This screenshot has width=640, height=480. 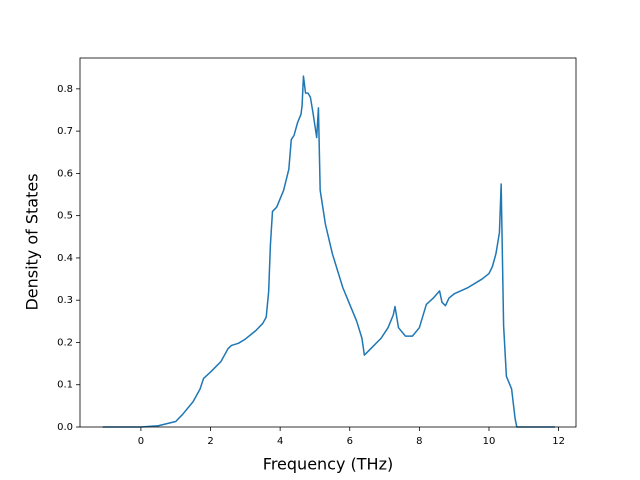 I want to click on x-tick-label: 10, so click(x=489, y=441).